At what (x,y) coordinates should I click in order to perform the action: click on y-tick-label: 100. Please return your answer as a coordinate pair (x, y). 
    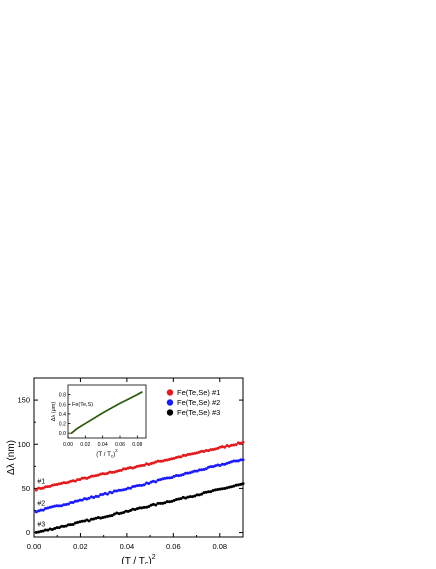
    Looking at the image, I should click on (23, 444).